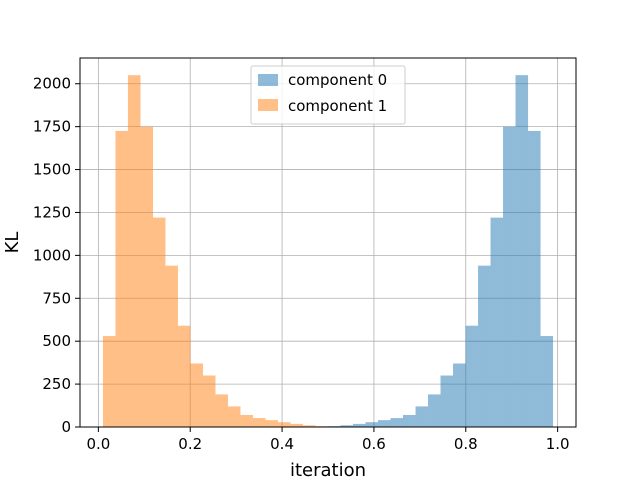  Describe the element at coordinates (52, 212) in the screenshot. I see `y-tick-label: 1250` at that location.